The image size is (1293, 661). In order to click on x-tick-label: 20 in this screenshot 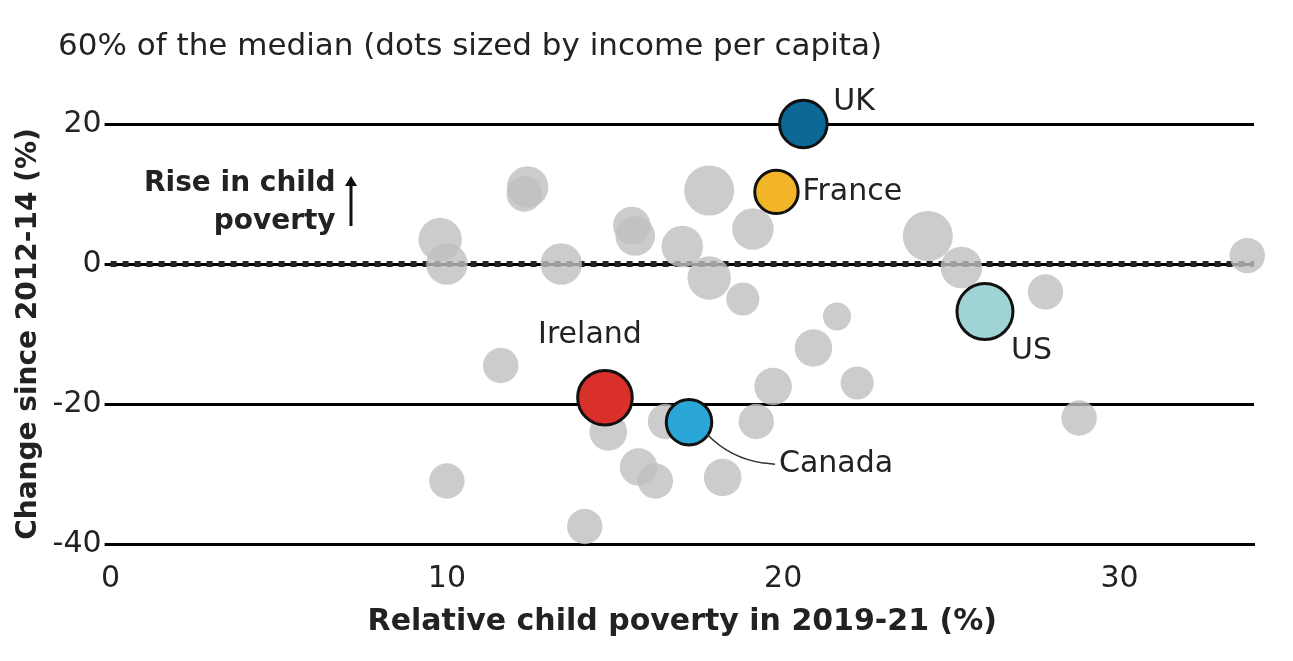, I will do `click(783, 576)`.